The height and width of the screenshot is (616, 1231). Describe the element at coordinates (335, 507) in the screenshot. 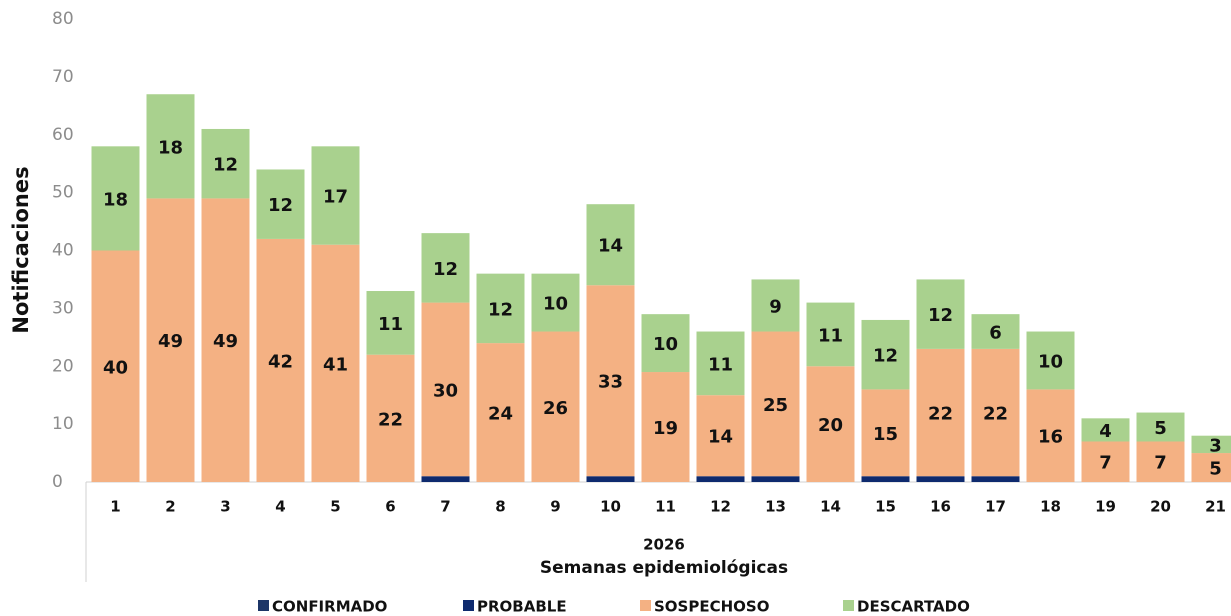

I see `x-tick-label: 5` at that location.